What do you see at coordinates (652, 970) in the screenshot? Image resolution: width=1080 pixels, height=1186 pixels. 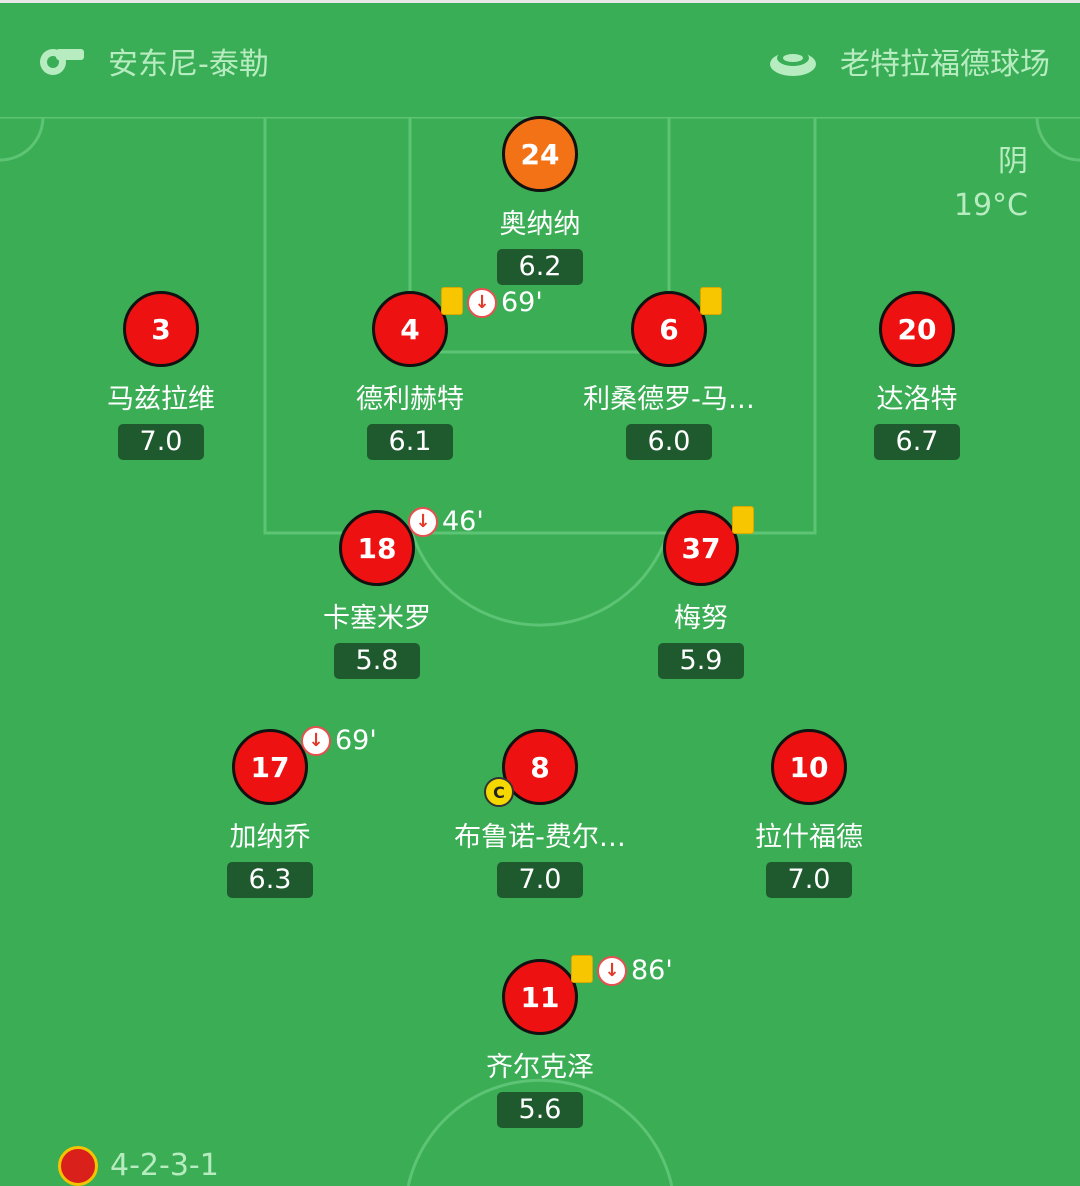 I see `sub-minute: 86'` at bounding box center [652, 970].